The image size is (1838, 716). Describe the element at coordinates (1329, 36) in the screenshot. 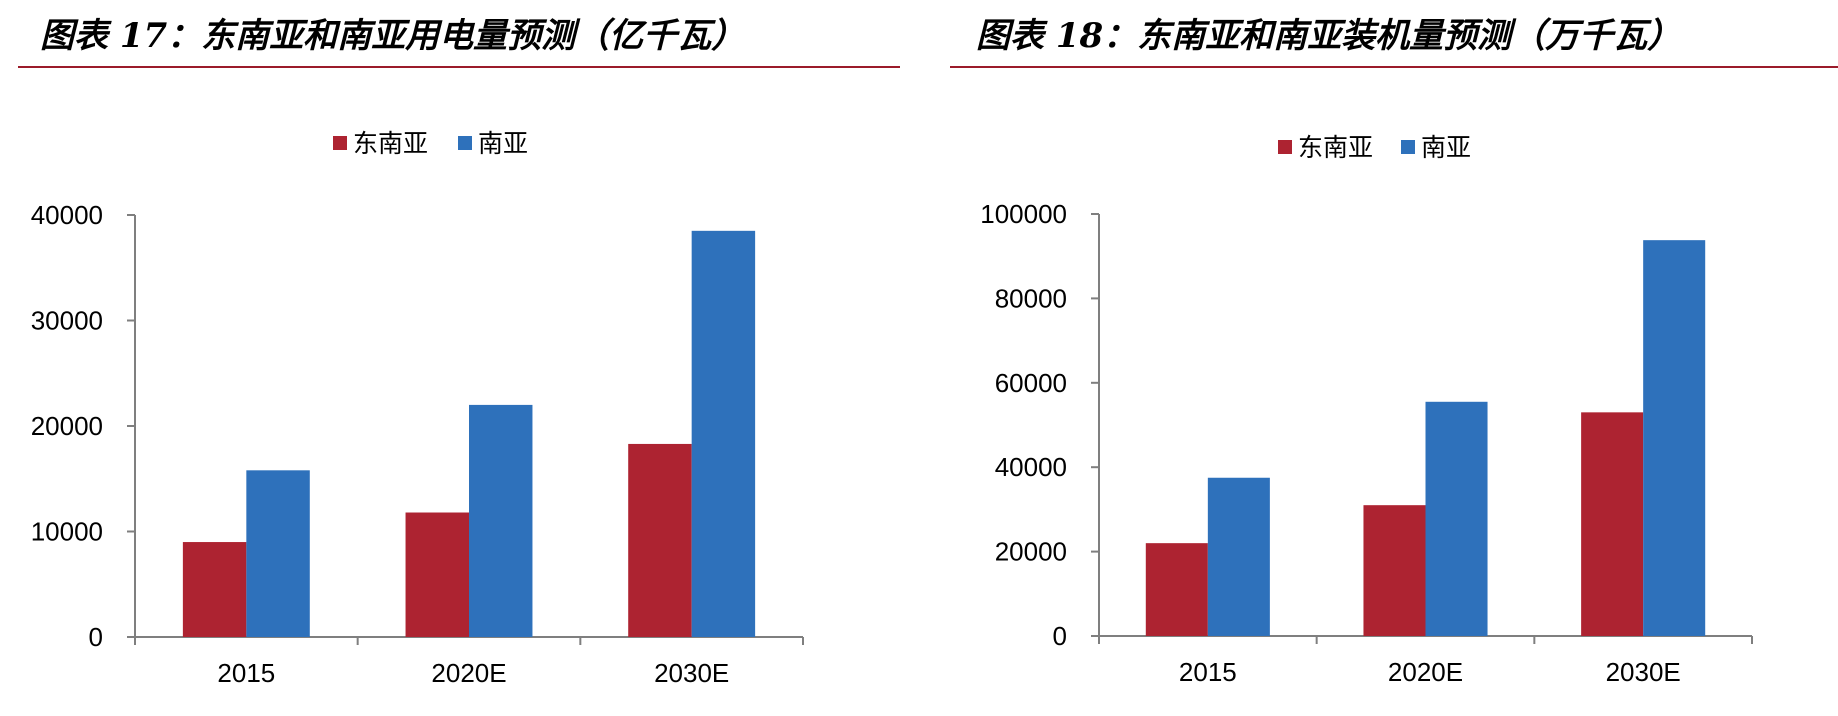

I see `figure-title: 图表 18：东南亚和南亚装机量预测（万千瓦）` at that location.